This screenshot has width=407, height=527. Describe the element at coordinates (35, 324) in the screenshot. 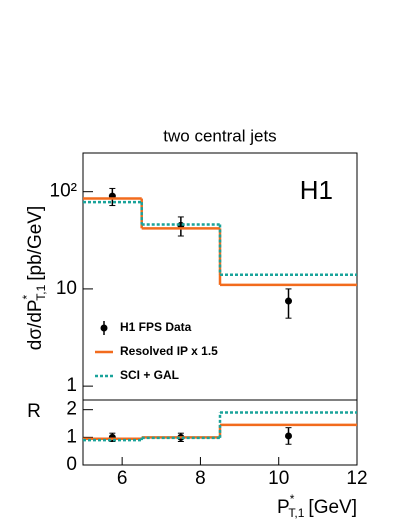

I see `y-label-main: dσ/dP` at that location.